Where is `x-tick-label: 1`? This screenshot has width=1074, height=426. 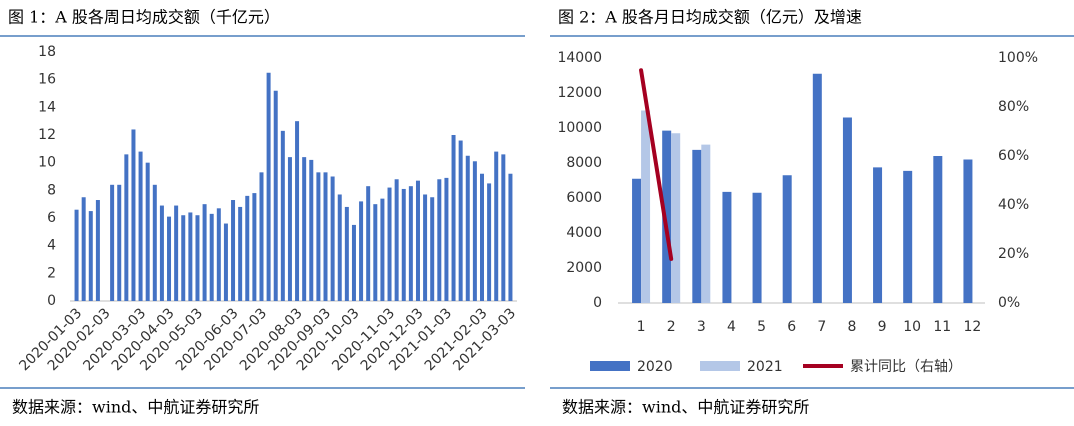
x-tick-label: 1 is located at coordinates (641, 327).